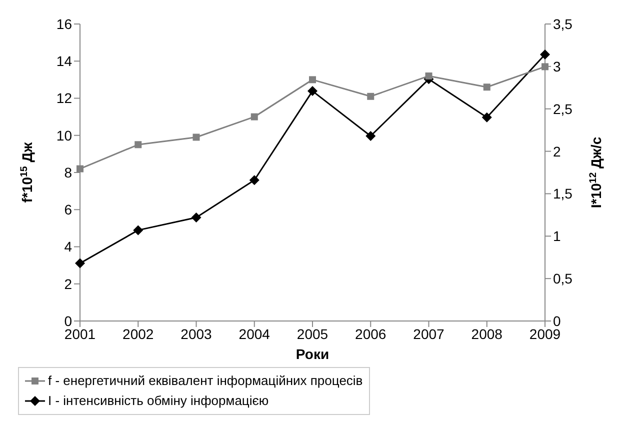  Describe the element at coordinates (68, 246) in the screenshot. I see `y-tick-label: 4` at that location.